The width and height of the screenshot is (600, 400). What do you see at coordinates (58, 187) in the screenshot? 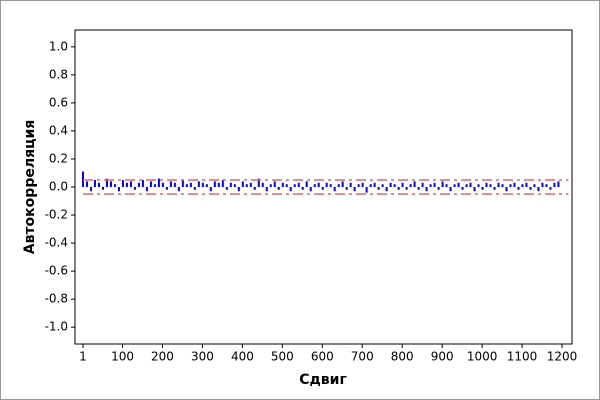
I see `y-tick-label: 0.0` at bounding box center [58, 187].